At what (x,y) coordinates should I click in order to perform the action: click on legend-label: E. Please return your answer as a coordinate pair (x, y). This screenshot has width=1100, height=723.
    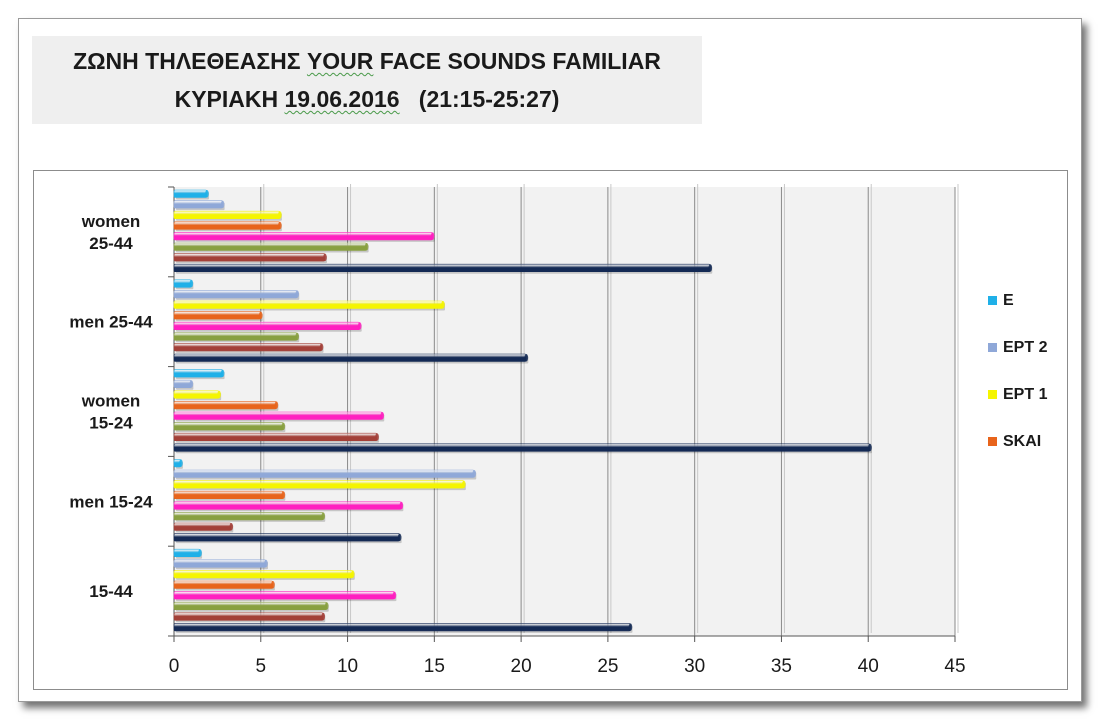
    Looking at the image, I should click on (1008, 300).